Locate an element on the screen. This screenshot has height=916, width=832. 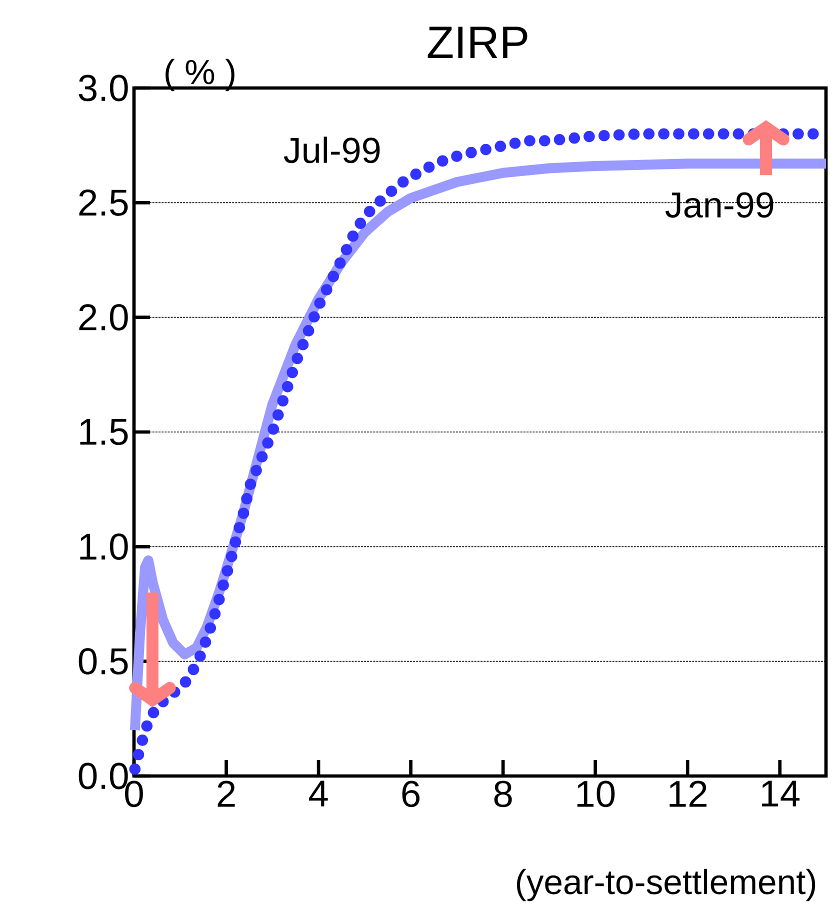
x-tick-label: 4 is located at coordinates (318, 793).